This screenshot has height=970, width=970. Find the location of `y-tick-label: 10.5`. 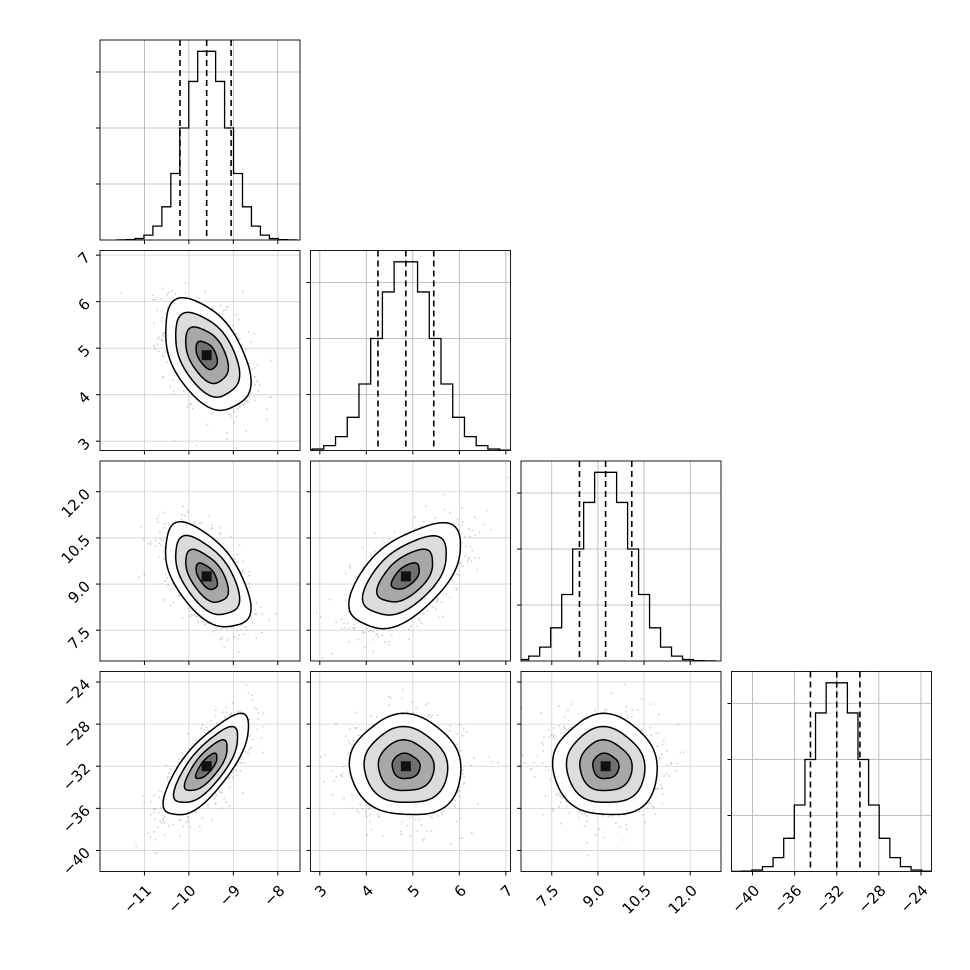

y-tick-label: 10.5 is located at coordinates (76, 549).